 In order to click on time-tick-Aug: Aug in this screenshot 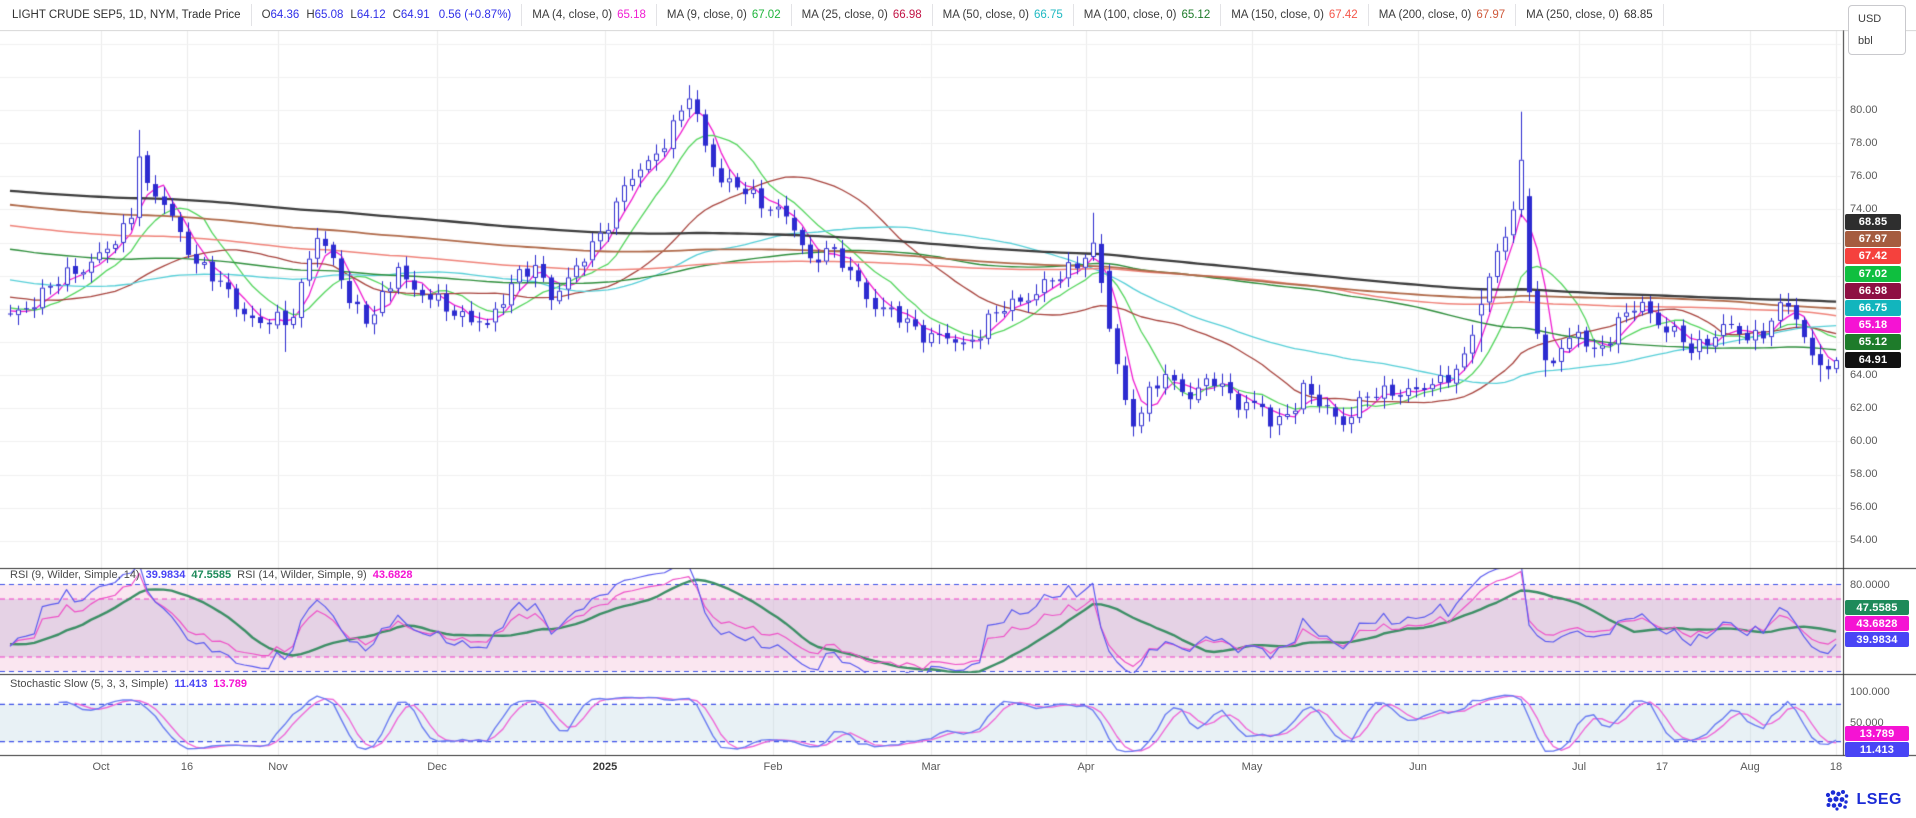, I will do `click(1750, 767)`.